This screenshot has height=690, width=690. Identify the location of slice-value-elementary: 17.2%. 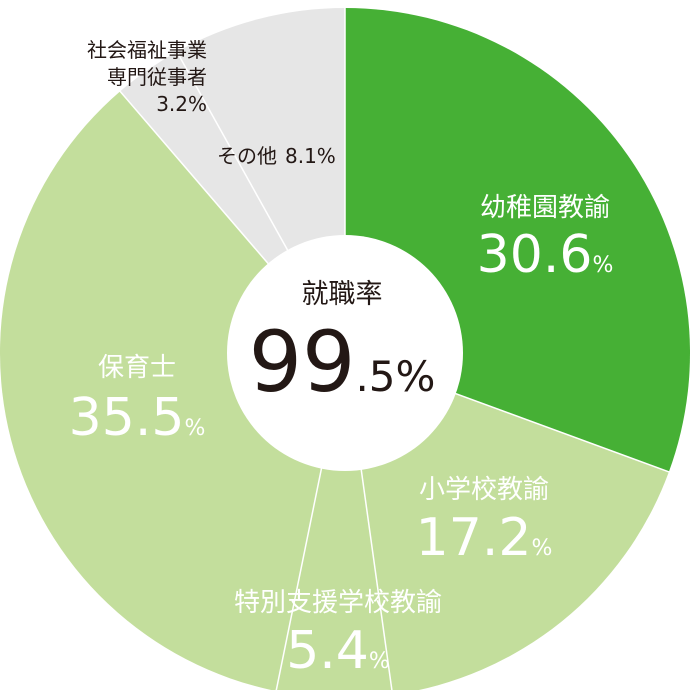
(484, 538).